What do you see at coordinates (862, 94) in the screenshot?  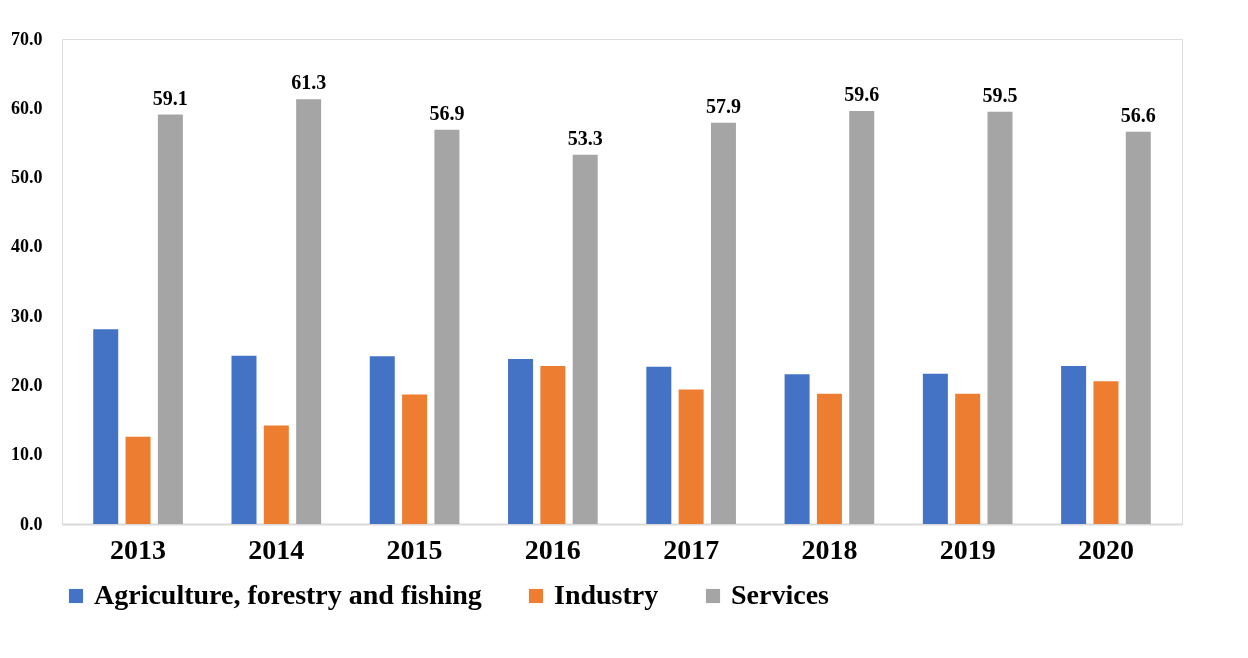 I see `data-label: 59.6` at bounding box center [862, 94].